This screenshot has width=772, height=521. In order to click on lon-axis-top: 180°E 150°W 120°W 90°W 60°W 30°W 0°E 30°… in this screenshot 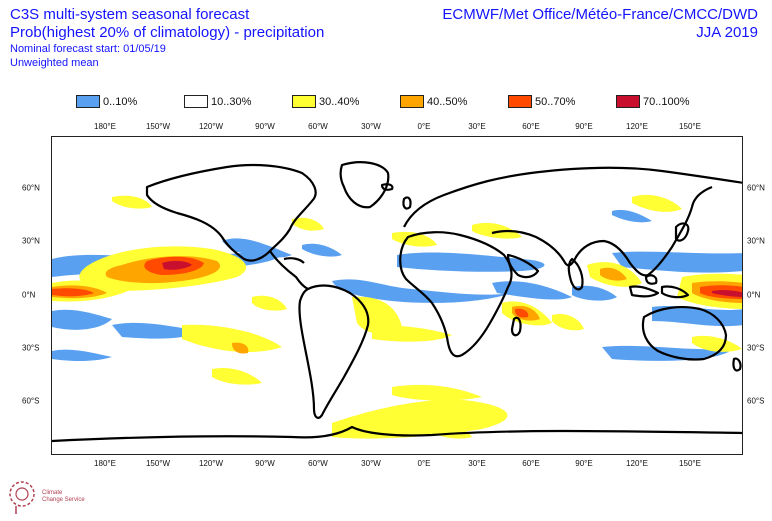, I will do `click(397, 128)`.